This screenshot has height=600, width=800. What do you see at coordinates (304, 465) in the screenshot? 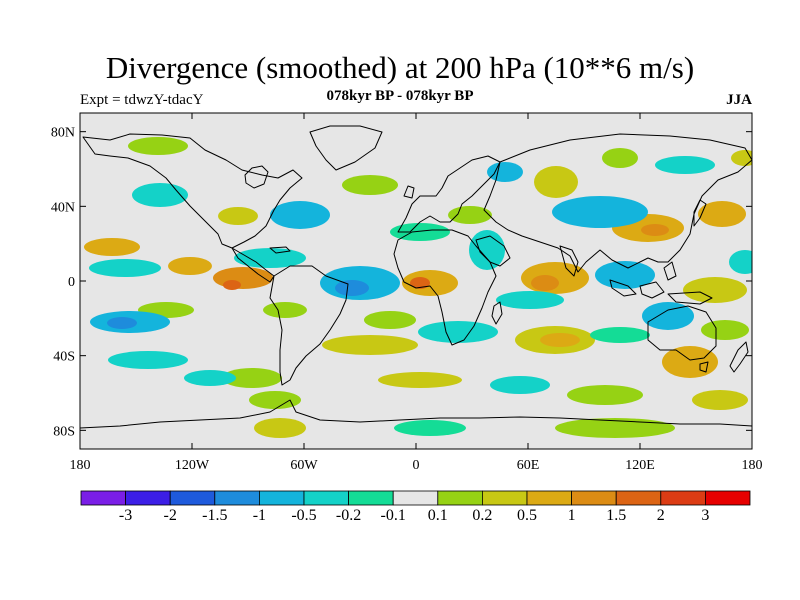
I see `lon-tick-label: 60W` at bounding box center [304, 465].